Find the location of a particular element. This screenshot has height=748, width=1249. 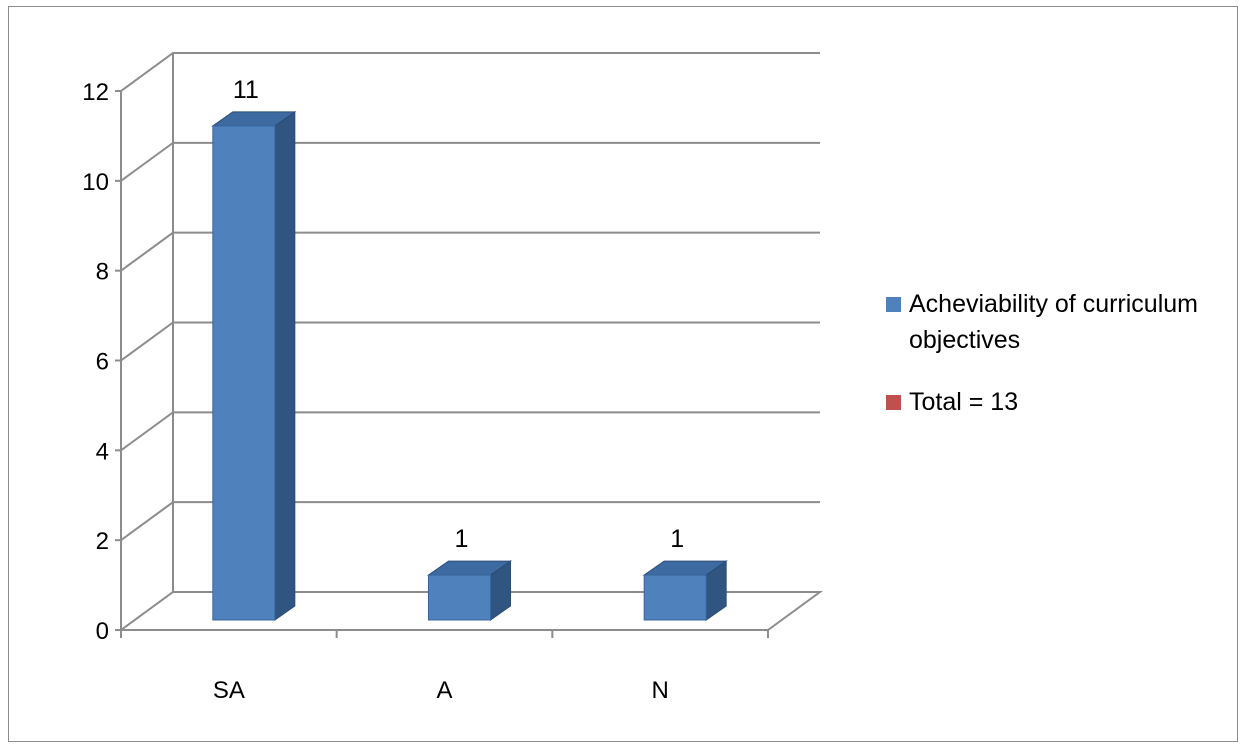

y-tick-label: 0 is located at coordinates (102, 631).